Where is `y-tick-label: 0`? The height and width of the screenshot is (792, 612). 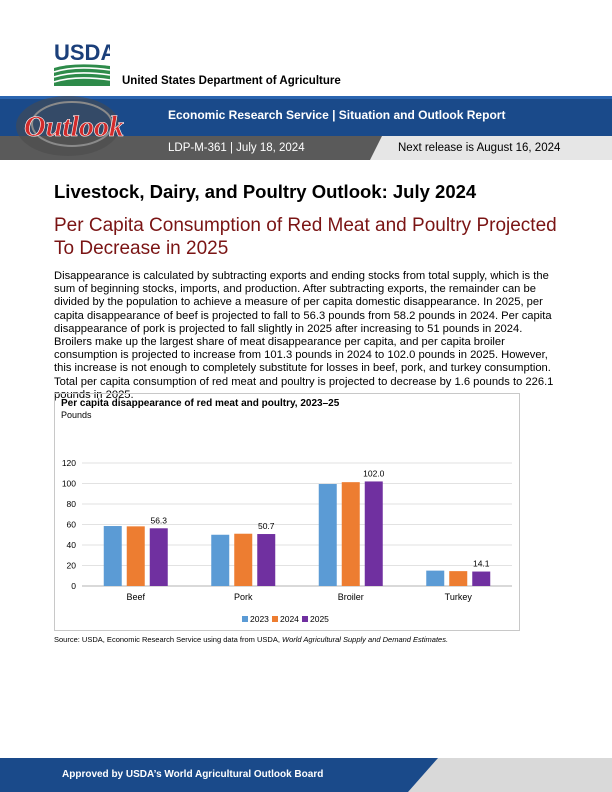 y-tick-label: 0 is located at coordinates (73, 586).